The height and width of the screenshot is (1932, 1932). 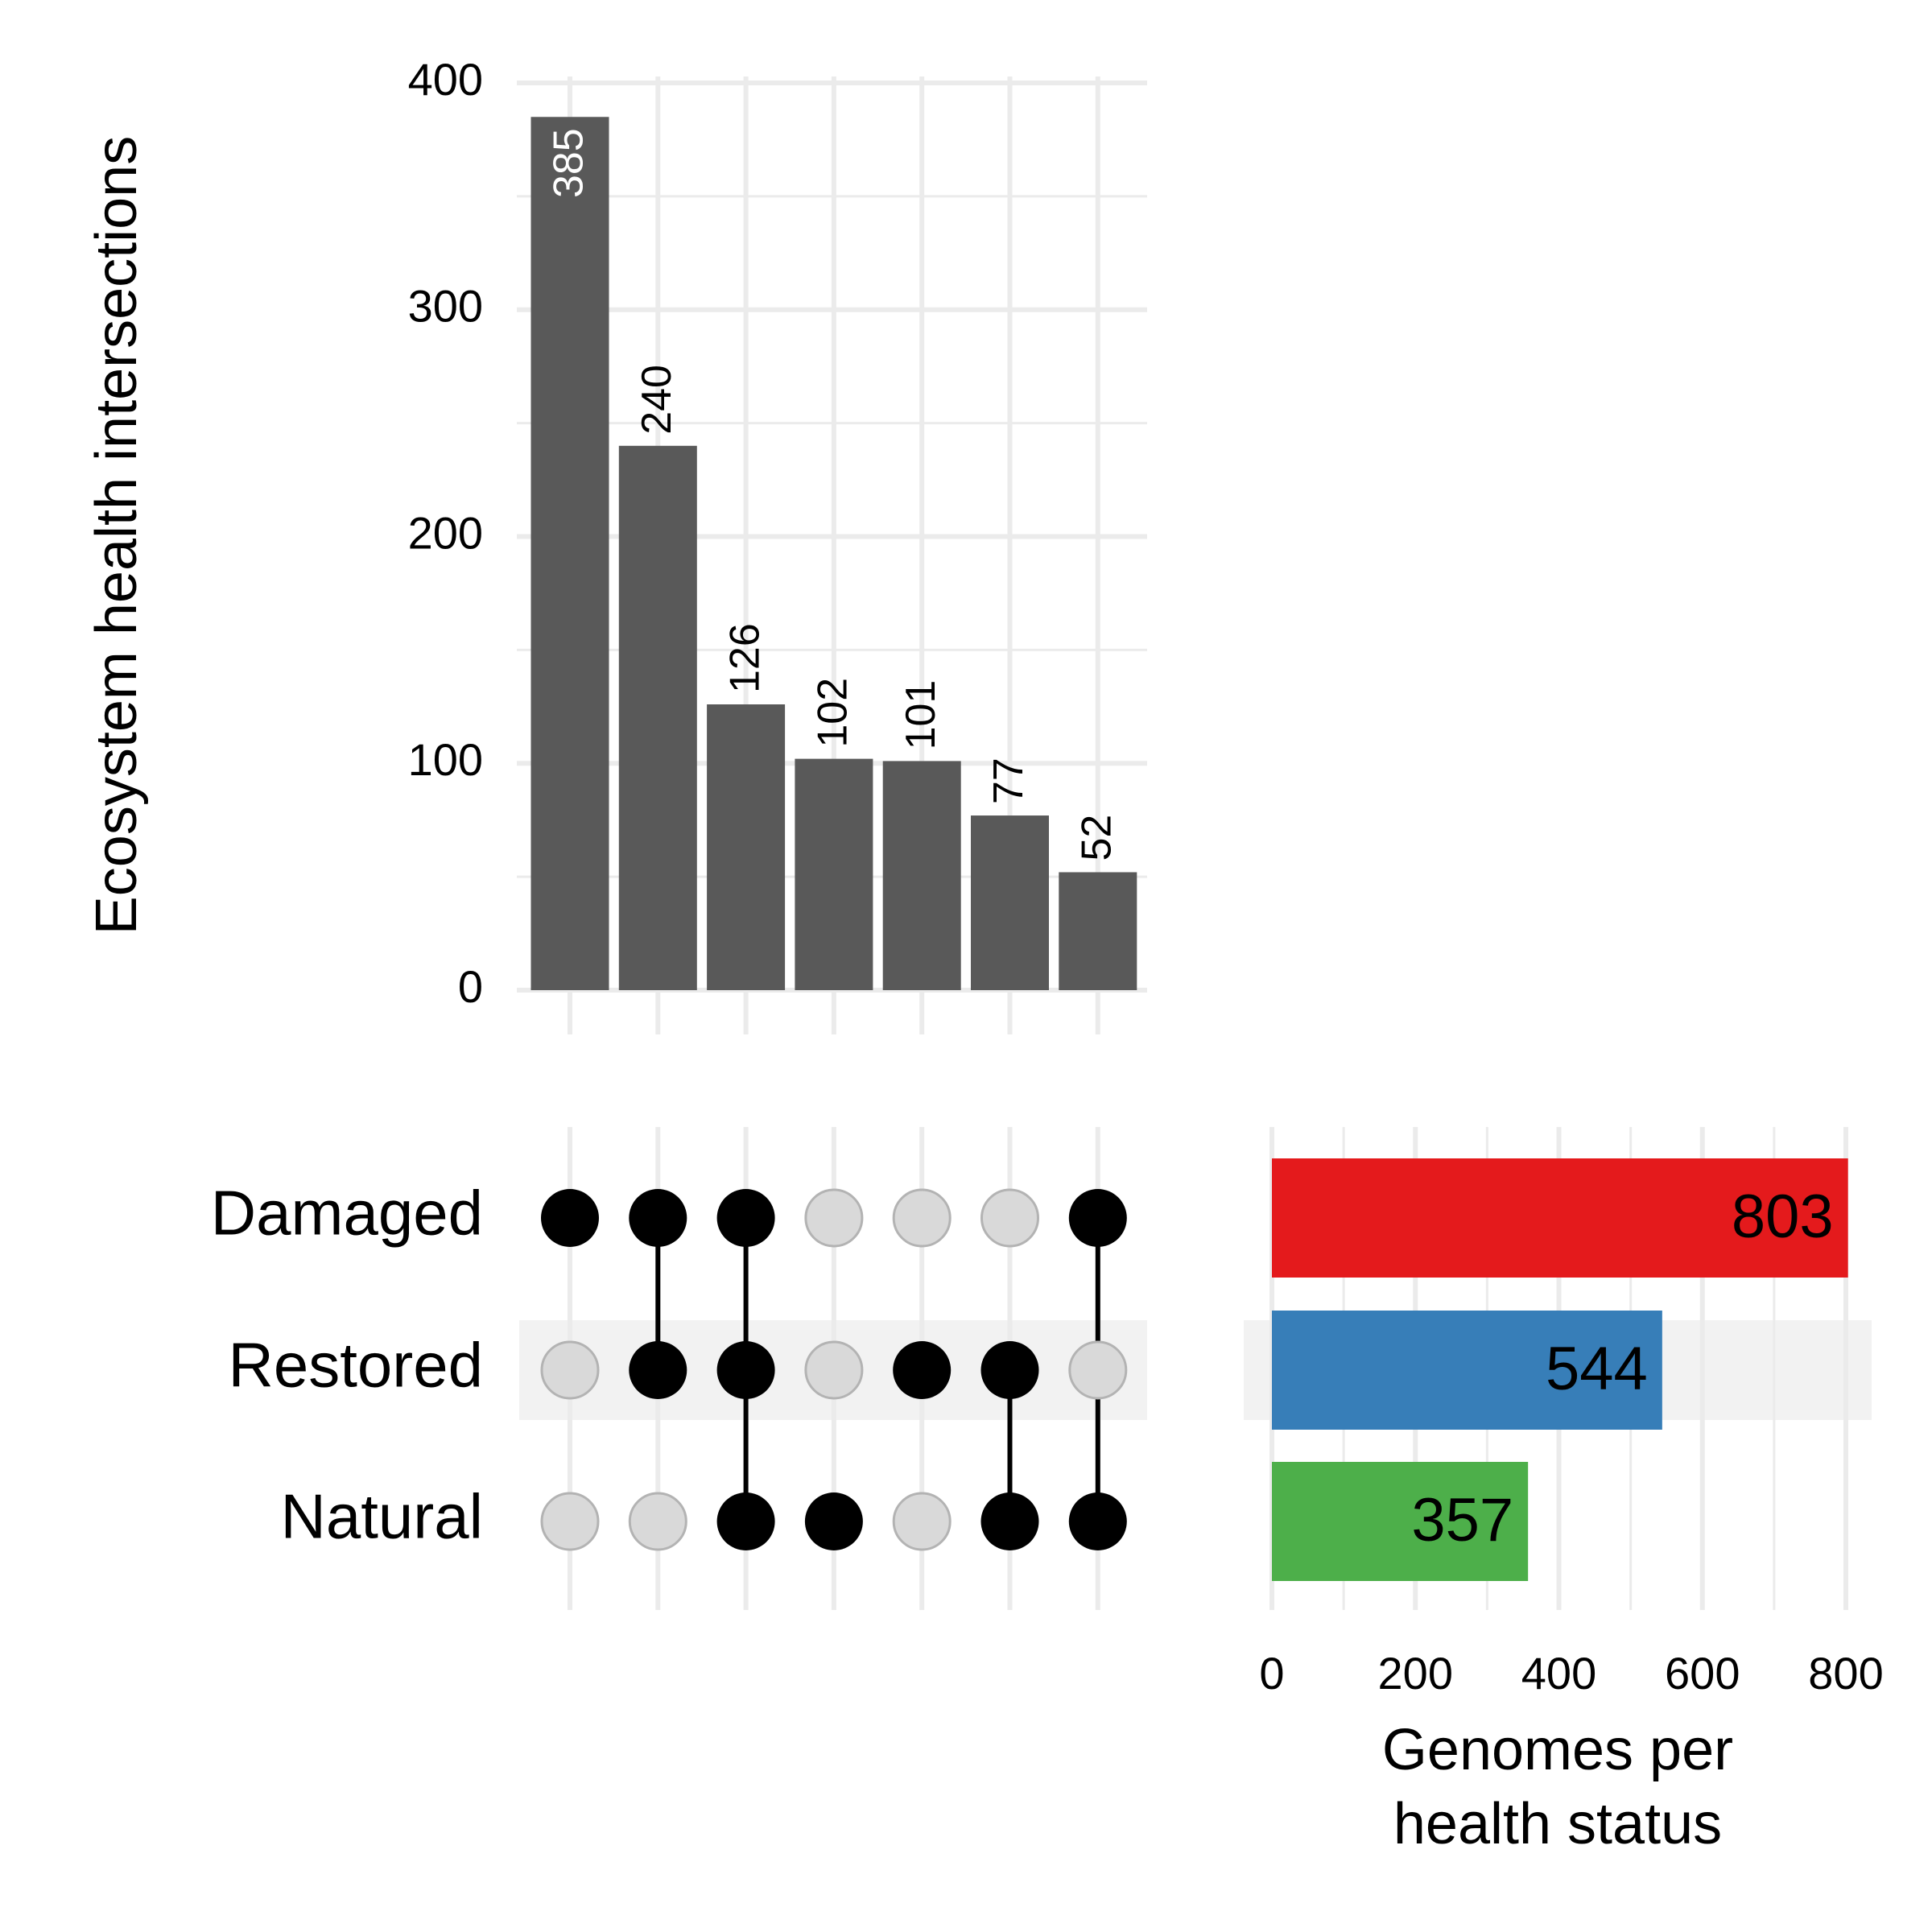 I want to click on x-tick-label: 0, so click(x=1271, y=1673).